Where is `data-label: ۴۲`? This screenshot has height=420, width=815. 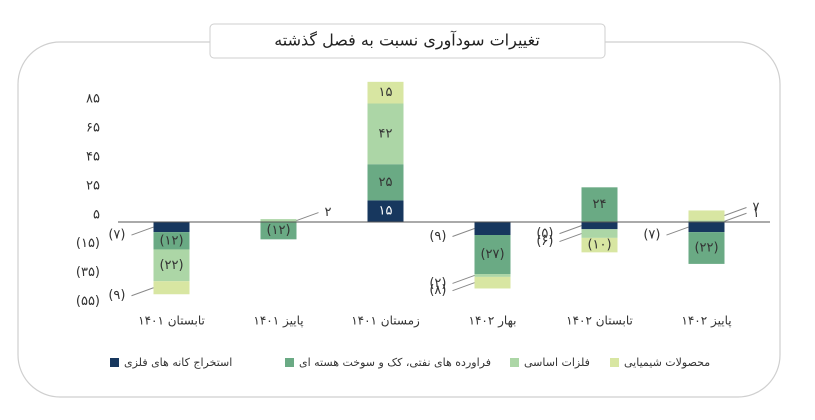 data-label: ۴۲ is located at coordinates (386, 133).